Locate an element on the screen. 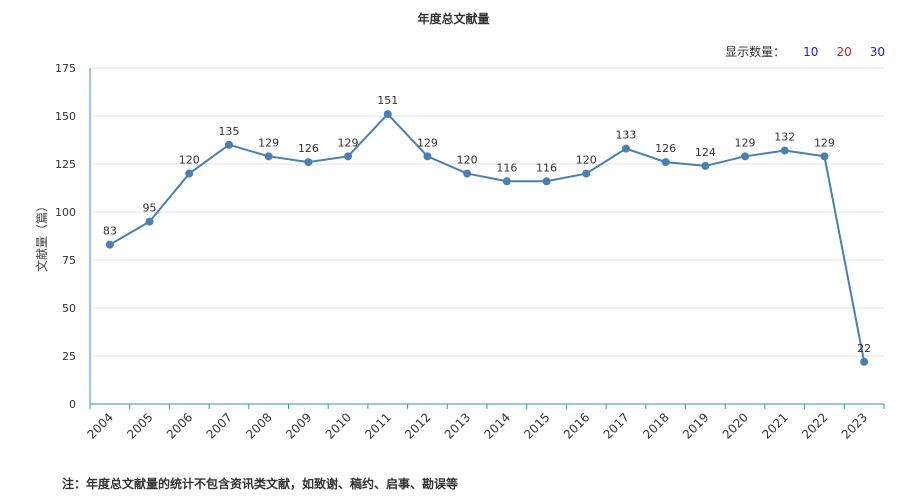 This screenshot has height=499, width=907. x-tick-label: 2010 is located at coordinates (338, 425).